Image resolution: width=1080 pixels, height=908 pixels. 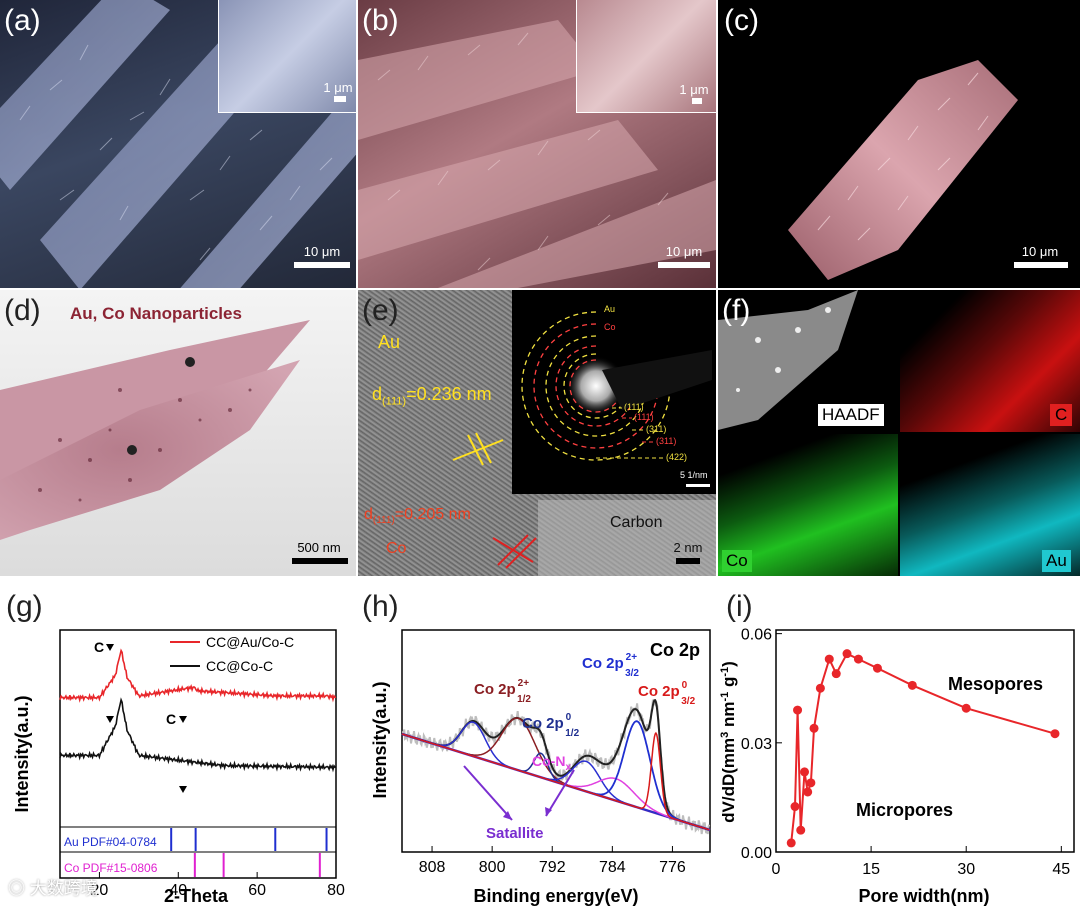 What do you see at coordinates (111, 868) in the screenshot?
I see `g-ref-co-label: Co PDF#15-0806` at bounding box center [111, 868].